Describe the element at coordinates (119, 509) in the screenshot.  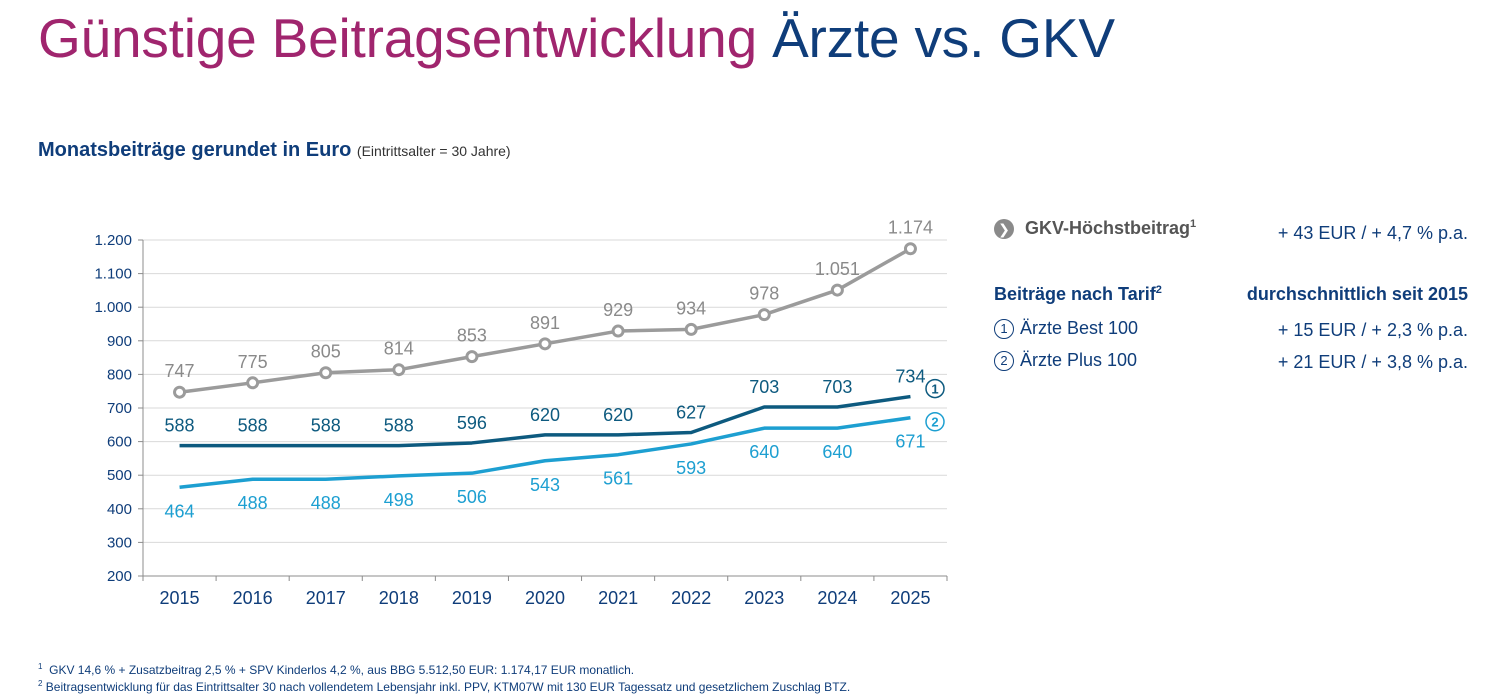
I see `y-tick-label: 400` at that location.